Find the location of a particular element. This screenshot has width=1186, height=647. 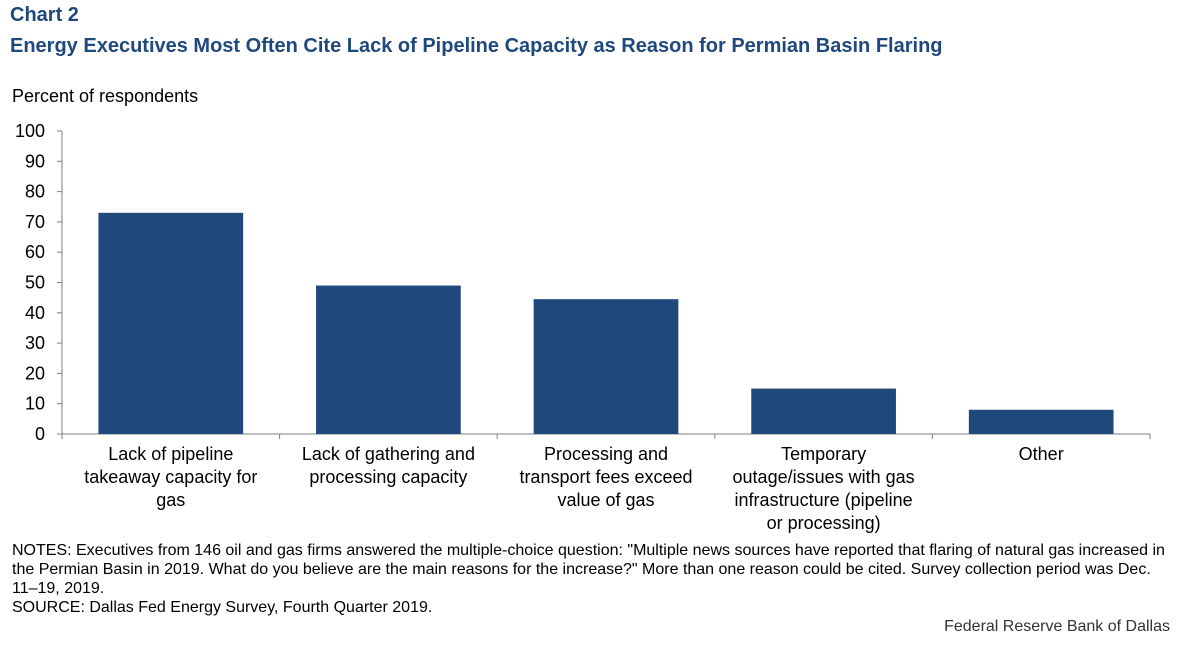

y-tick-label: 0 is located at coordinates (40, 434).